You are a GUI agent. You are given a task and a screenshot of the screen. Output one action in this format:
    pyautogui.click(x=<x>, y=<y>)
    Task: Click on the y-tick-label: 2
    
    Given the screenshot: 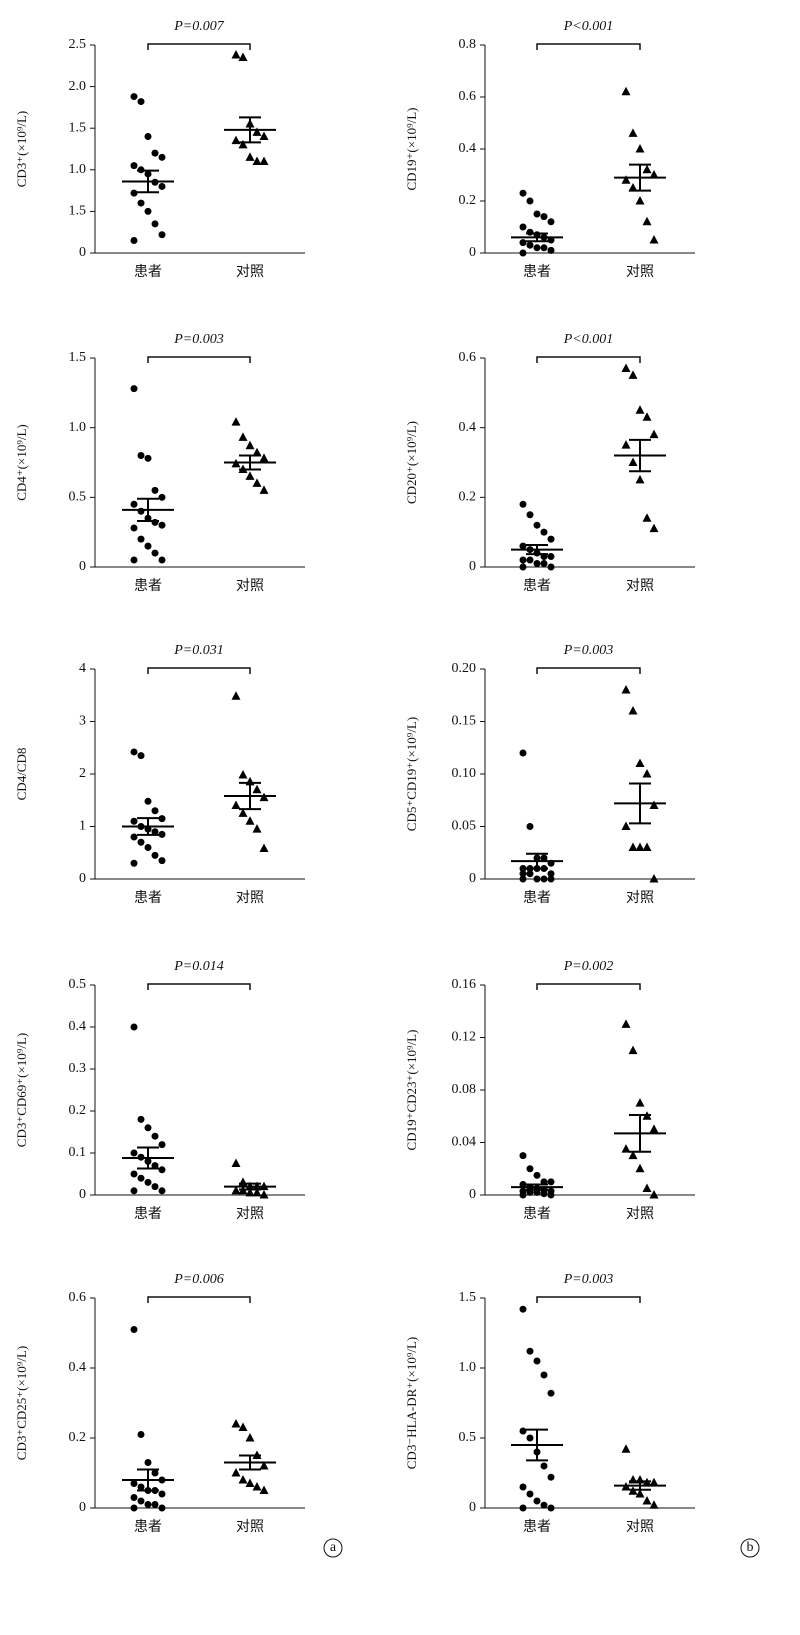 What is the action you would take?
    pyautogui.click(x=82, y=773)
    